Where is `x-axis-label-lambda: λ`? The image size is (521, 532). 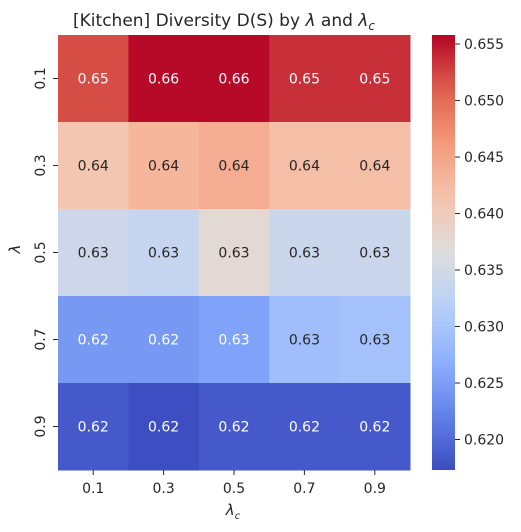 x-axis-label-lambda: λ is located at coordinates (230, 510).